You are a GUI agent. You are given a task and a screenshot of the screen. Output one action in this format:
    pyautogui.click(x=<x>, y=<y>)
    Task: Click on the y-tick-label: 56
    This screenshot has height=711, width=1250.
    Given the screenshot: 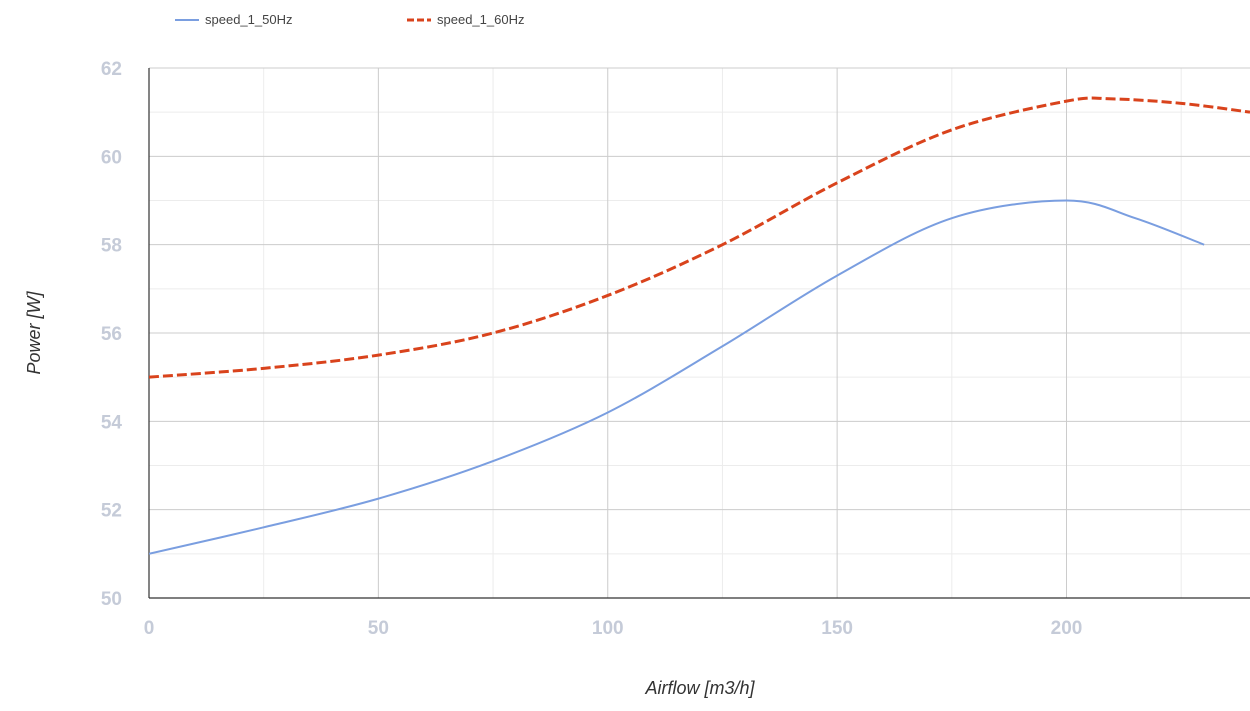 What is the action you would take?
    pyautogui.click(x=111, y=334)
    